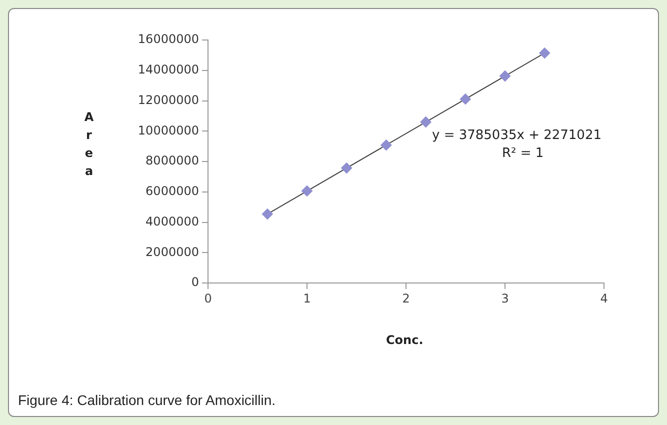  I want to click on x-axis-title: Conc., so click(405, 340).